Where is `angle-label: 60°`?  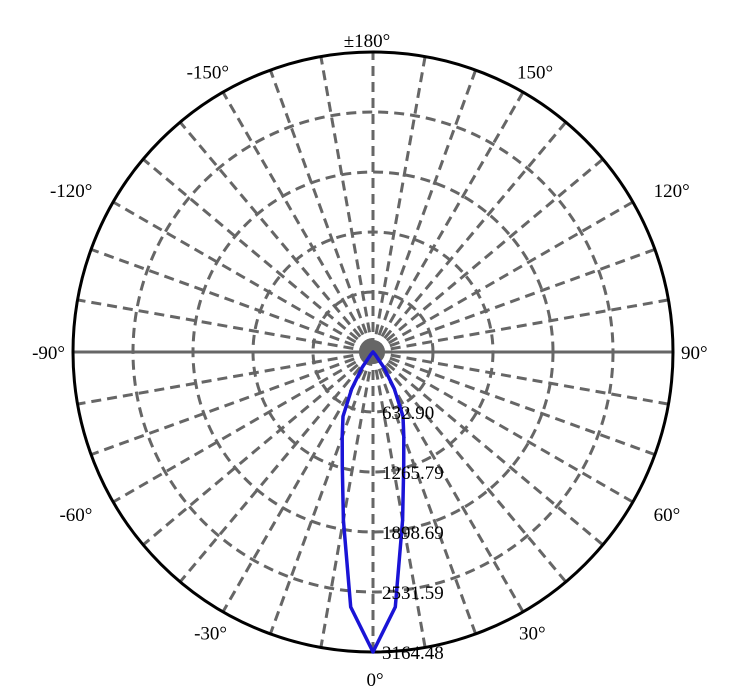 angle-label: 60° is located at coordinates (667, 515).